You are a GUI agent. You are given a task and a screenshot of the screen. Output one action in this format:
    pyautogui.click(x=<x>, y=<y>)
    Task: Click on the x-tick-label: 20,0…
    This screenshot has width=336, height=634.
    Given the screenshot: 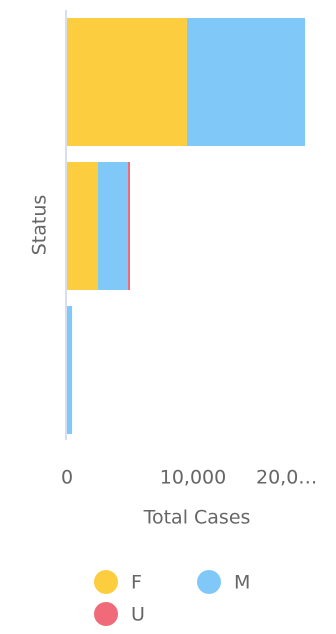 What is the action you would take?
    pyautogui.click(x=286, y=478)
    